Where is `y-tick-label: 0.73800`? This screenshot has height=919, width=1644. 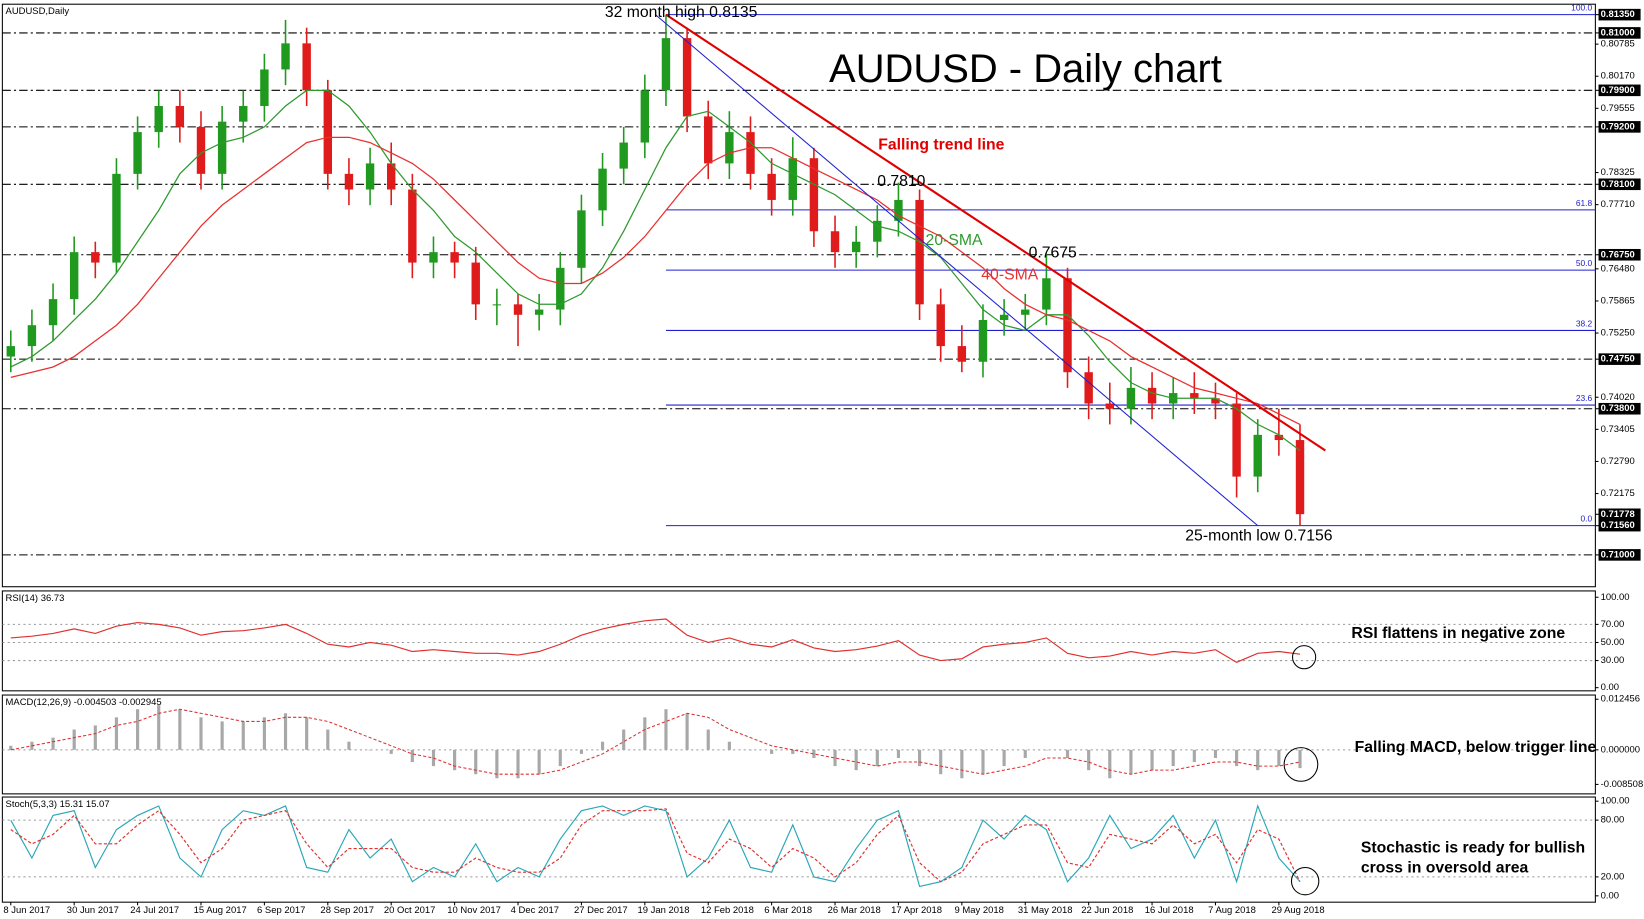
y-tick-label: 0.73800 is located at coordinates (1618, 408).